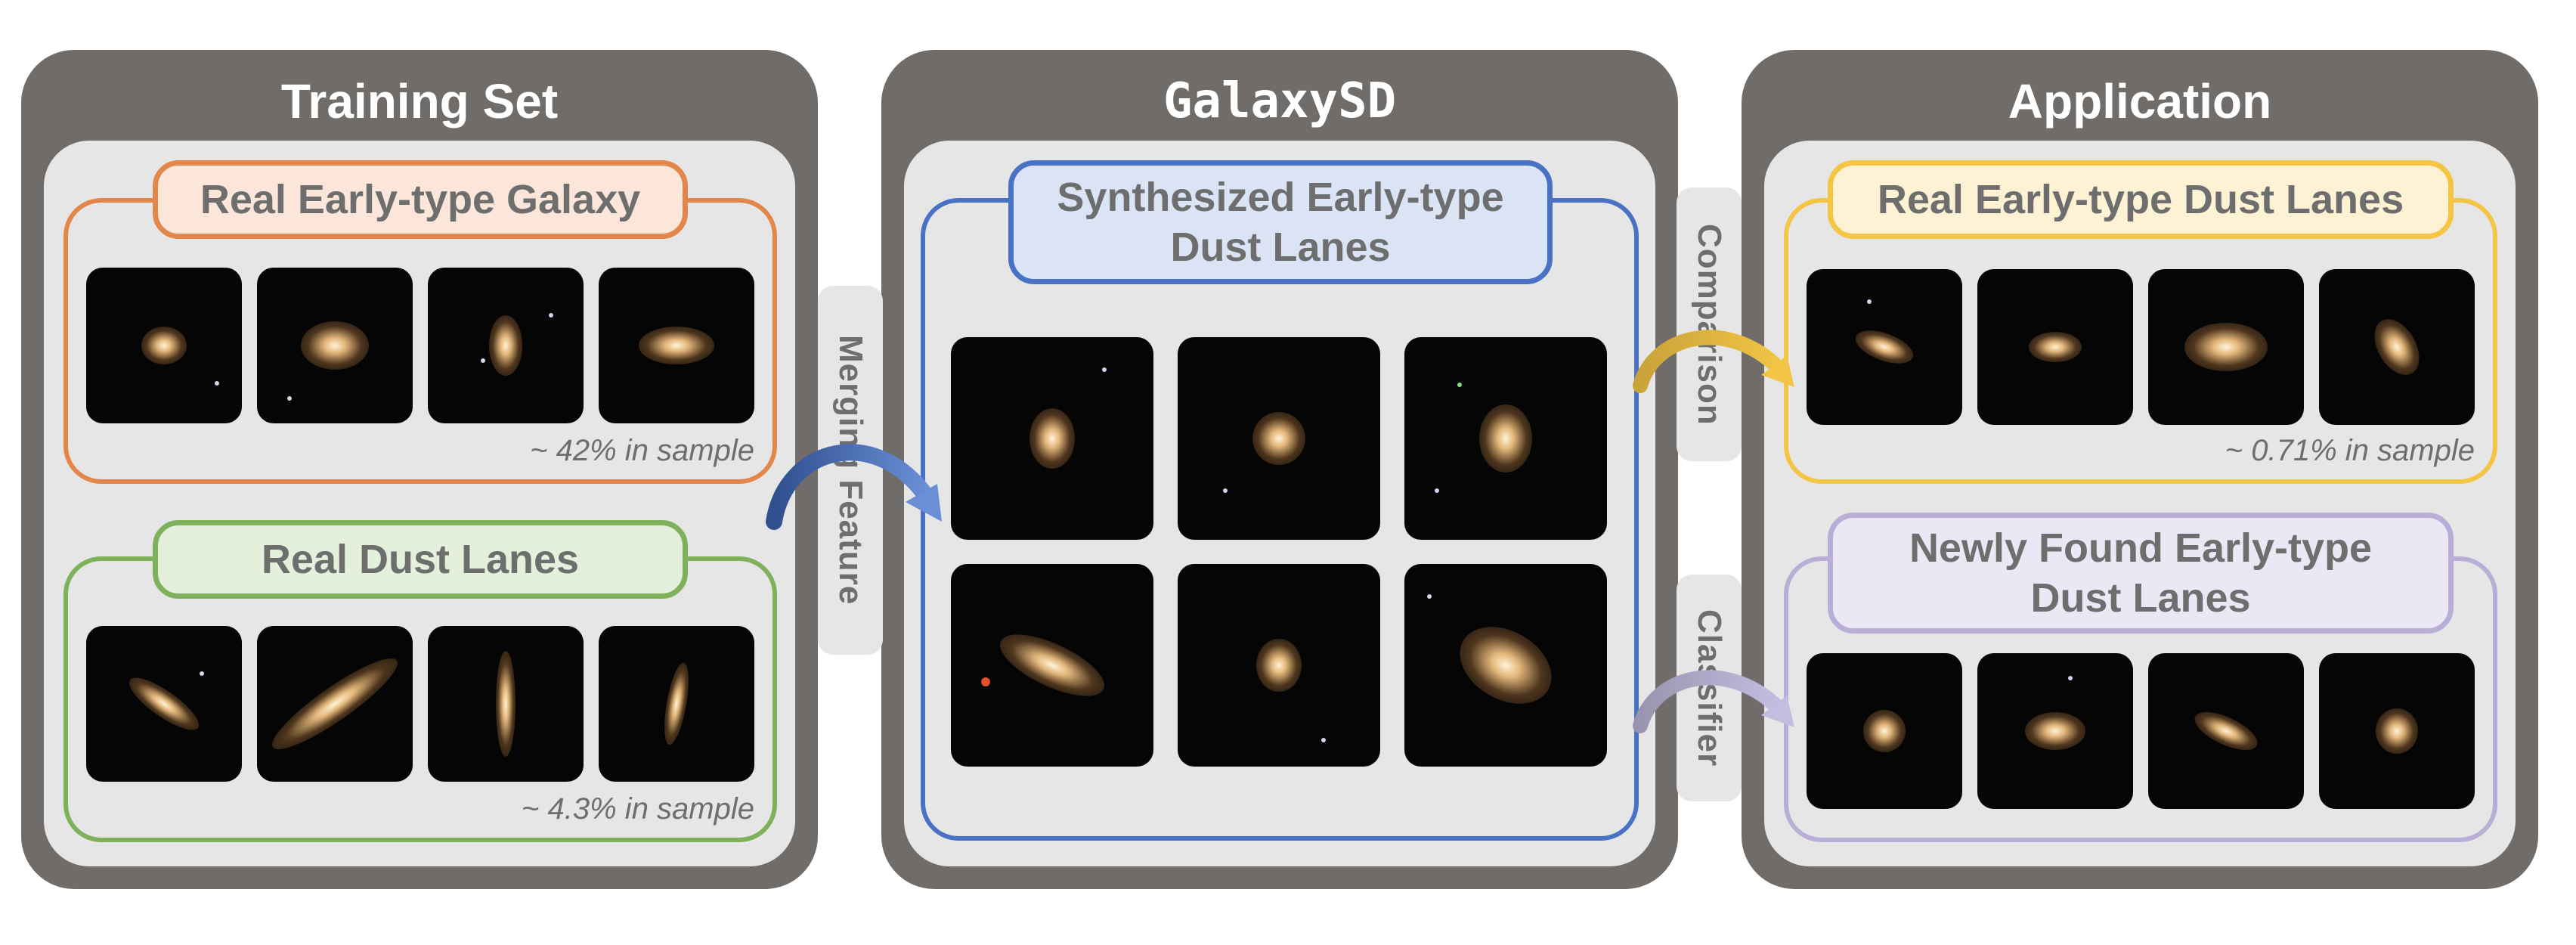 The image size is (2576, 945). What do you see at coordinates (1280, 222) in the screenshot?
I see `synthesized-label: Synthesized Early-type Dust Lanes` at bounding box center [1280, 222].